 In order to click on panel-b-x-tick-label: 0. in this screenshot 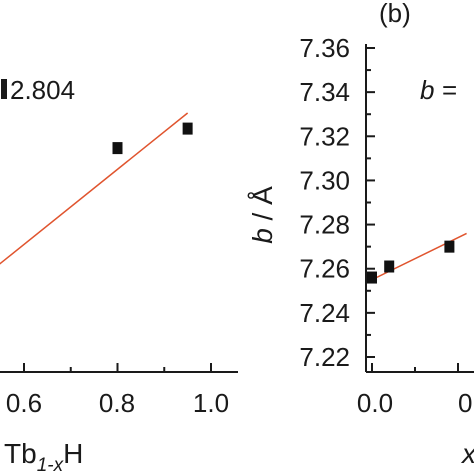, I will do `click(466, 403)`.